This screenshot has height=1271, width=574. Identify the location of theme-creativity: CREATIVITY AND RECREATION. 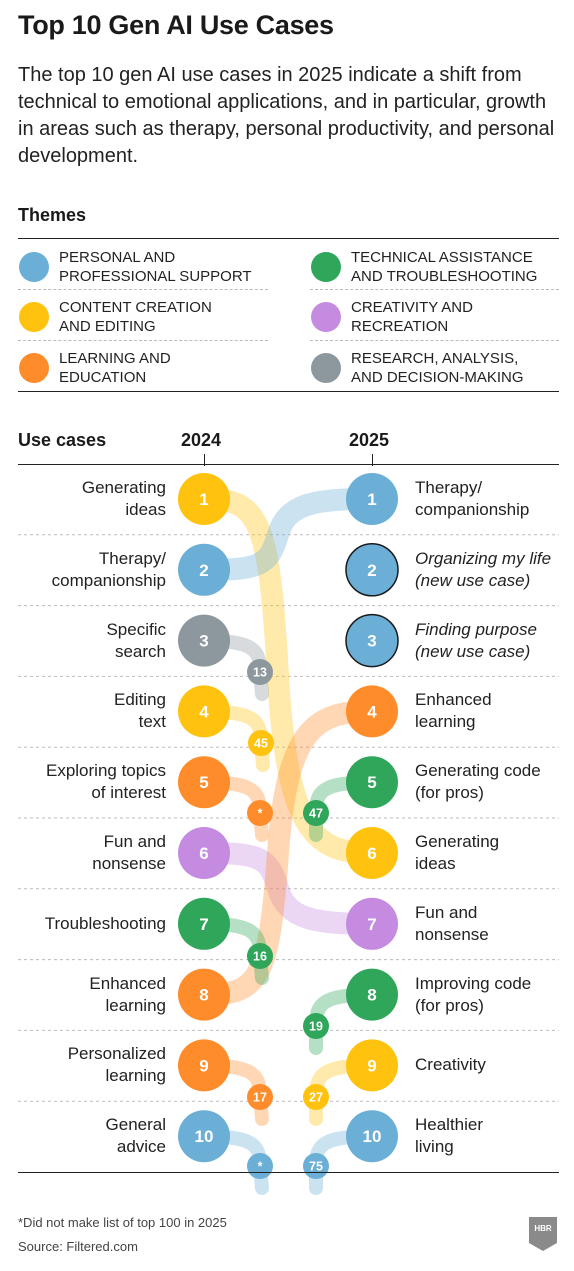
(392, 317).